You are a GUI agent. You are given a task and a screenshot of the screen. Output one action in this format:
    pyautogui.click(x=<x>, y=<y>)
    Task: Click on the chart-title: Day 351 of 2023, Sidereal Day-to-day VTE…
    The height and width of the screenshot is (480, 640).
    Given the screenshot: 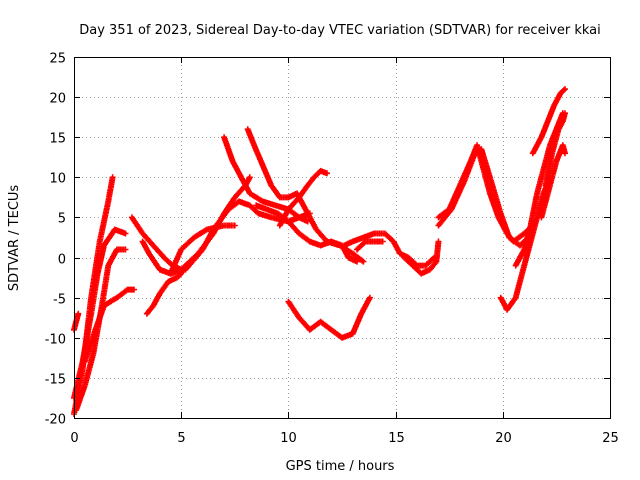 What is the action you would take?
    pyautogui.click(x=340, y=30)
    